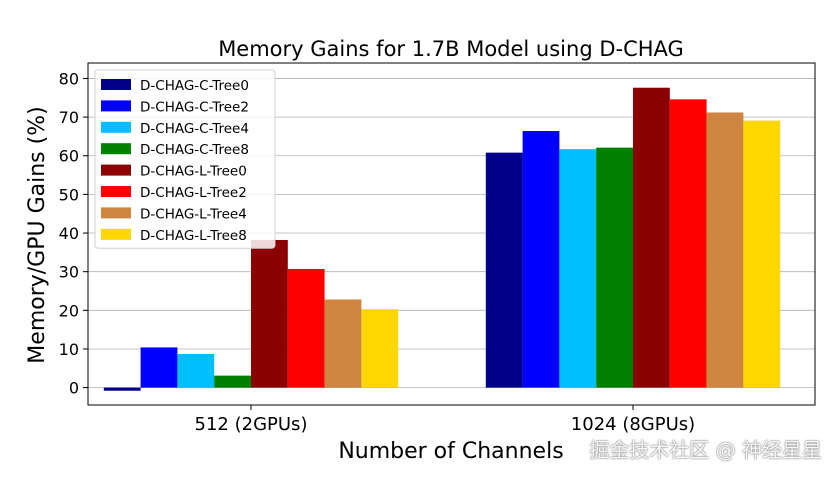 Image resolution: width=836 pixels, height=480 pixels. What do you see at coordinates (194, 150) in the screenshot?
I see `legend-label: D-CHAG-C-Tree8` at bounding box center [194, 150].